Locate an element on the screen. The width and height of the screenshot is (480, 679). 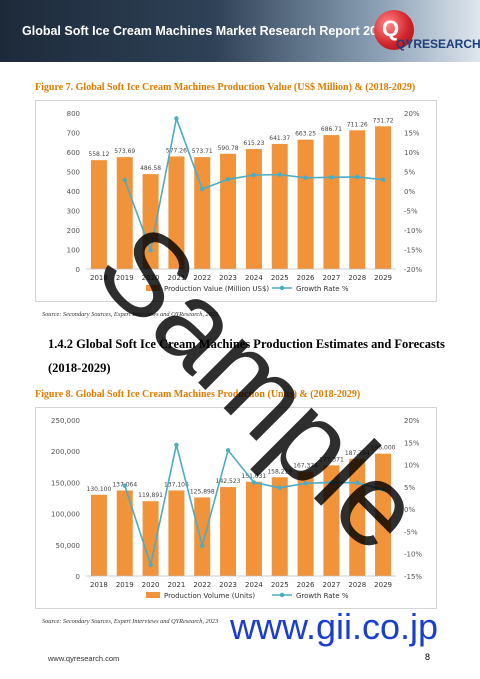
x-tick-label: 2029 is located at coordinates (383, 278).